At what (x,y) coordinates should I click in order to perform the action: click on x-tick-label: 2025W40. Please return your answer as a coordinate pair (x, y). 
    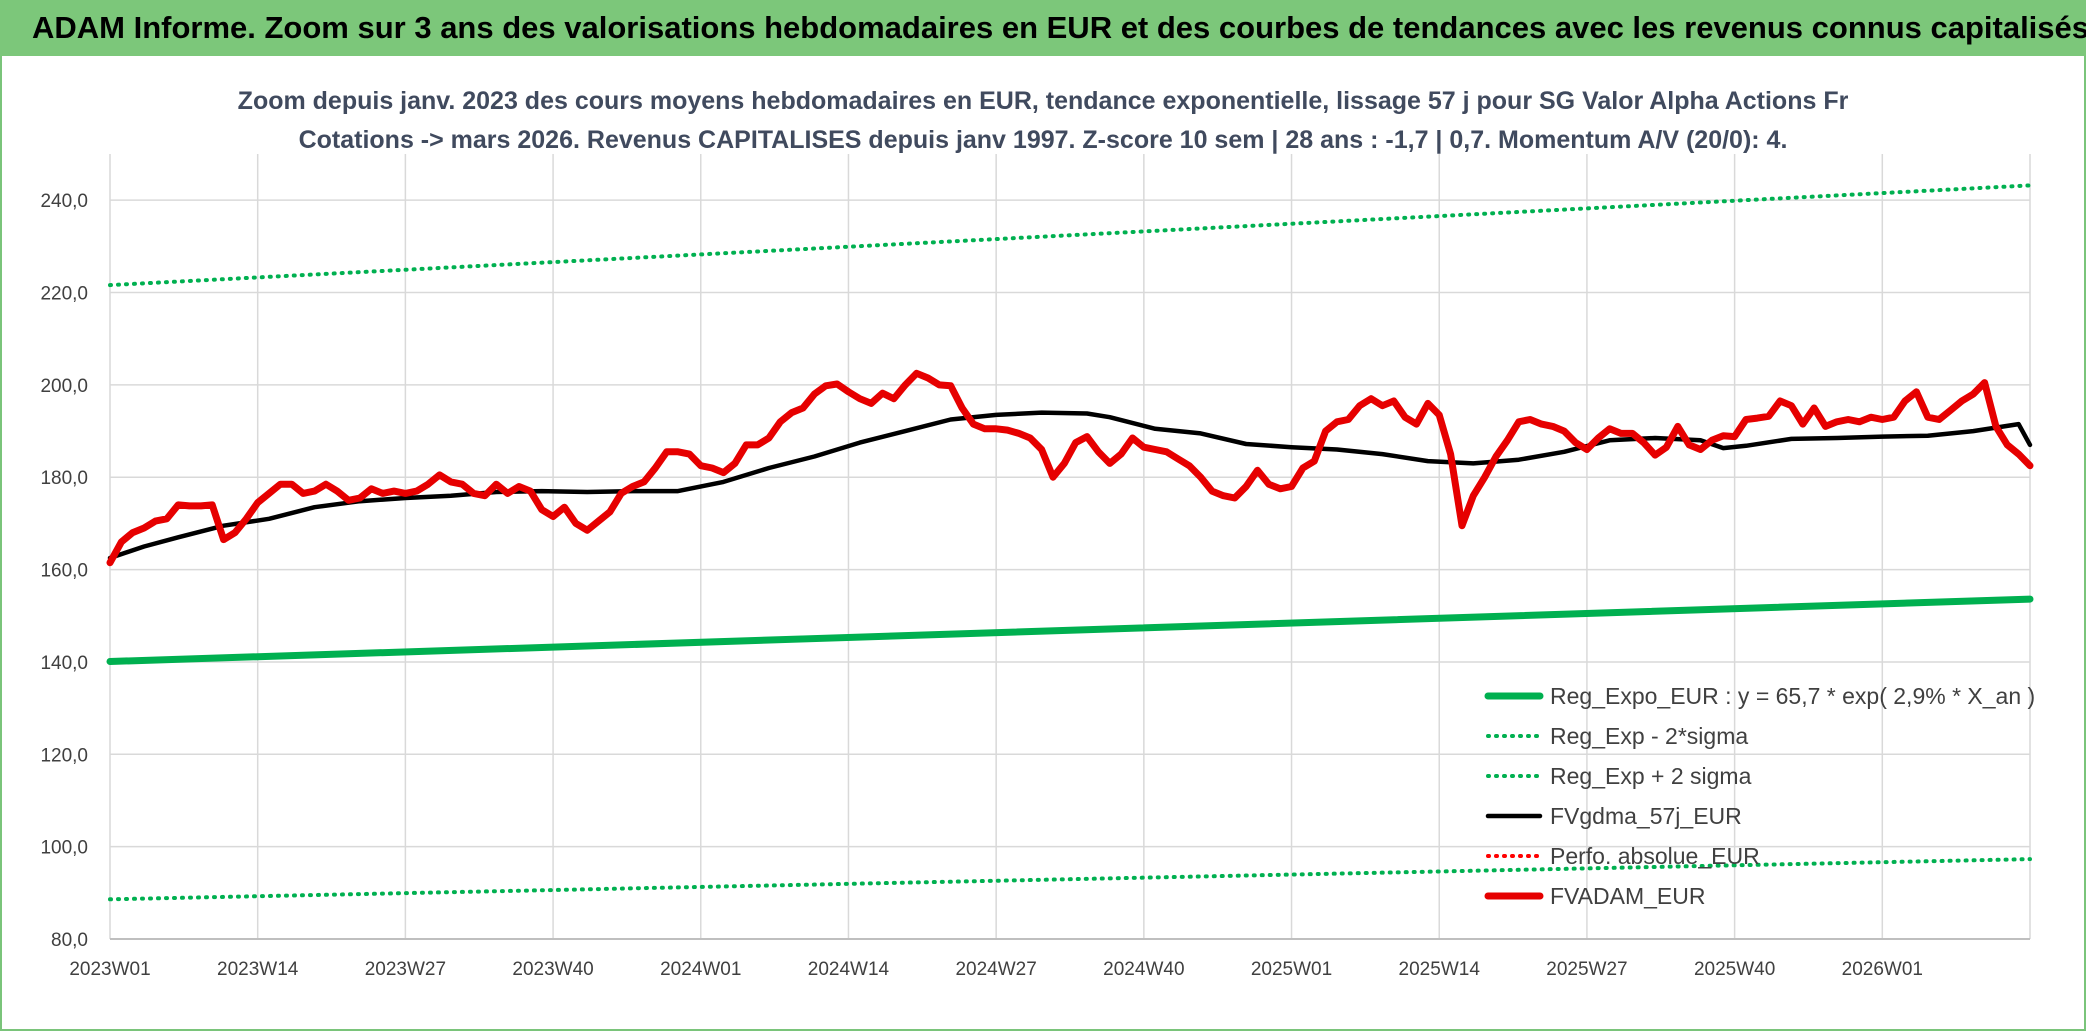
    Looking at the image, I should click on (1734, 969).